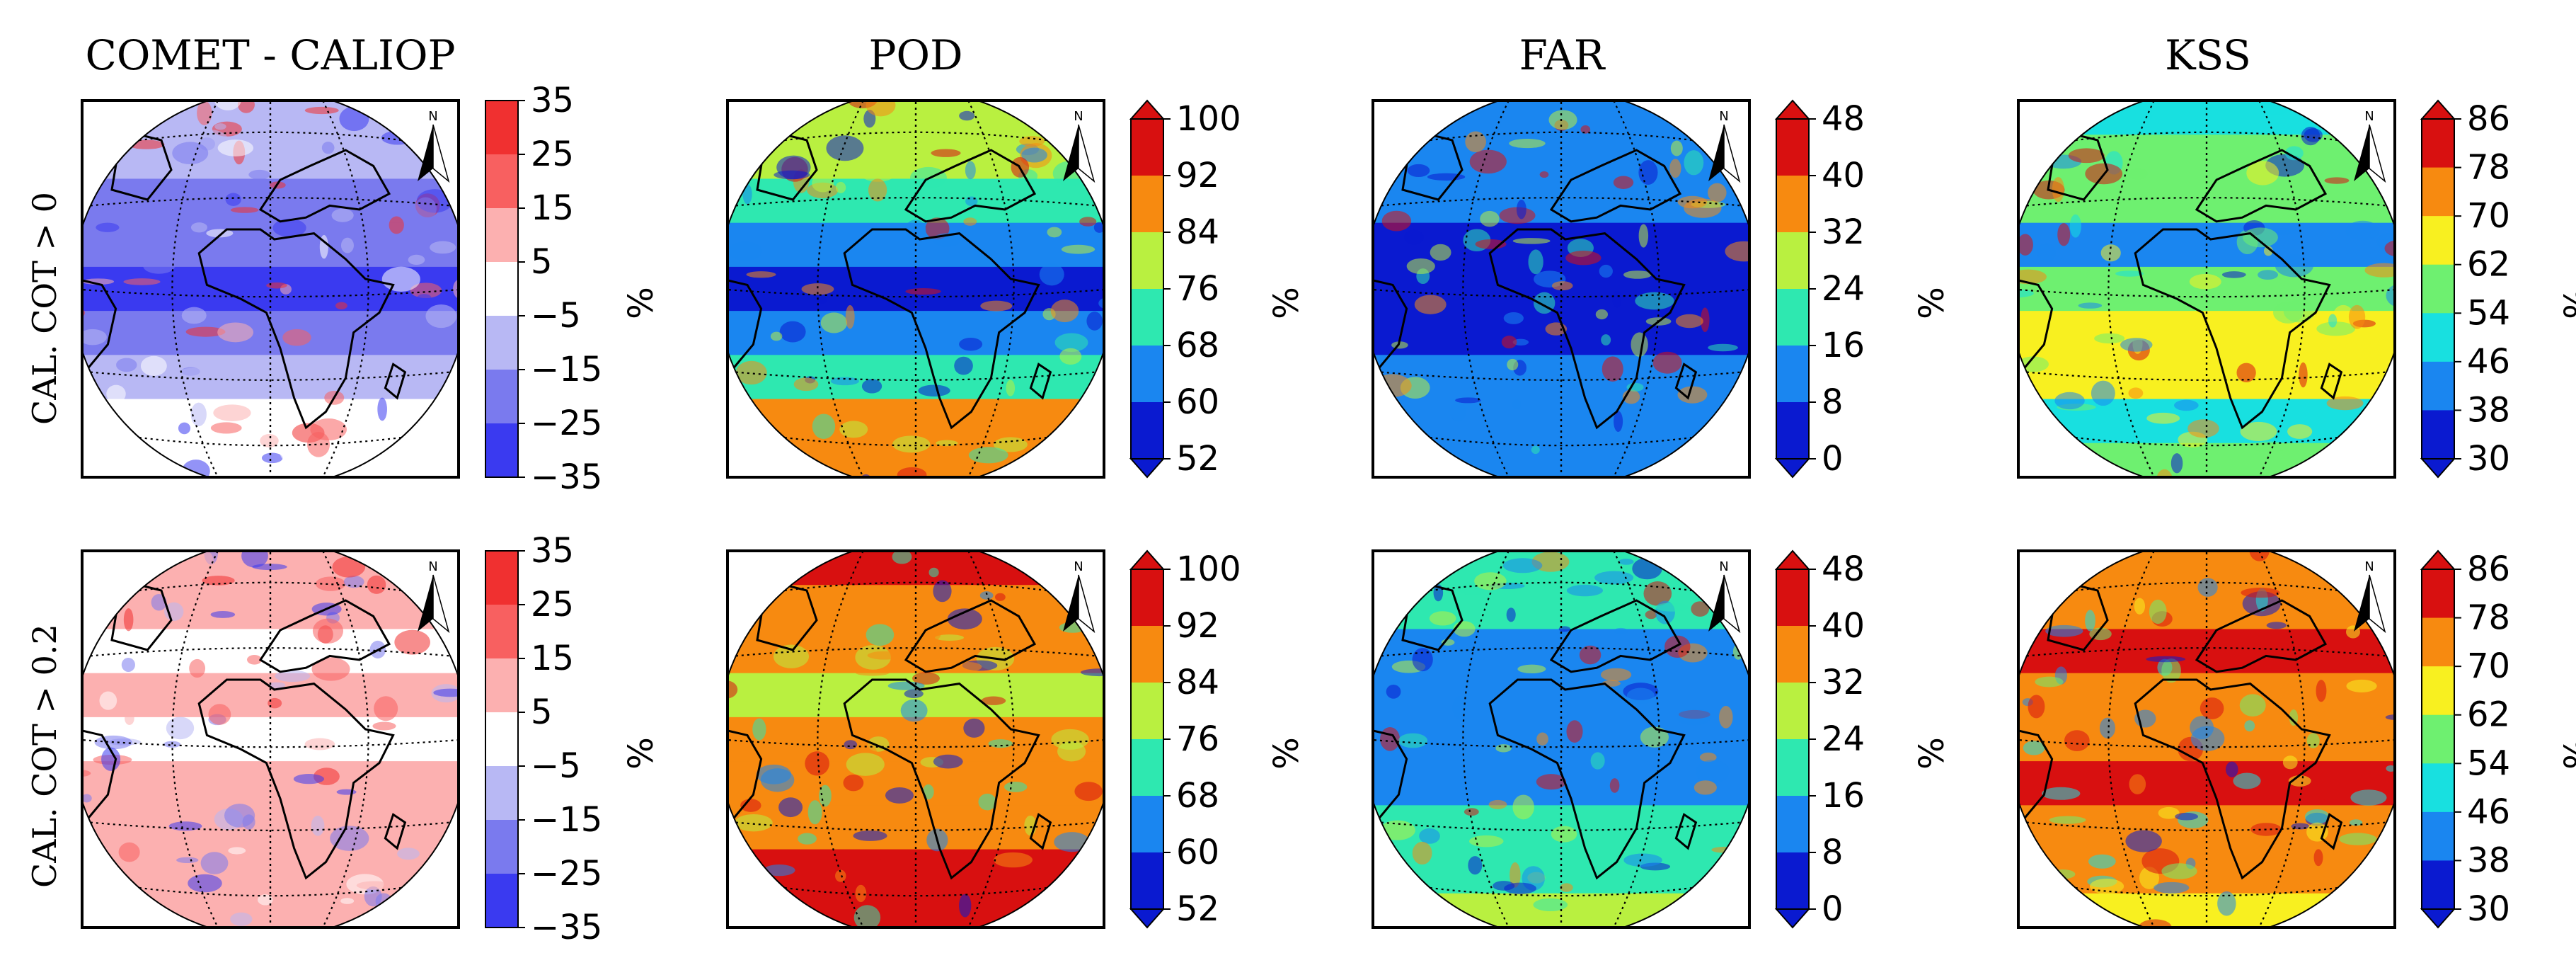  Describe the element at coordinates (1198, 289) in the screenshot. I see `colorbar-tick-label: 76` at that location.